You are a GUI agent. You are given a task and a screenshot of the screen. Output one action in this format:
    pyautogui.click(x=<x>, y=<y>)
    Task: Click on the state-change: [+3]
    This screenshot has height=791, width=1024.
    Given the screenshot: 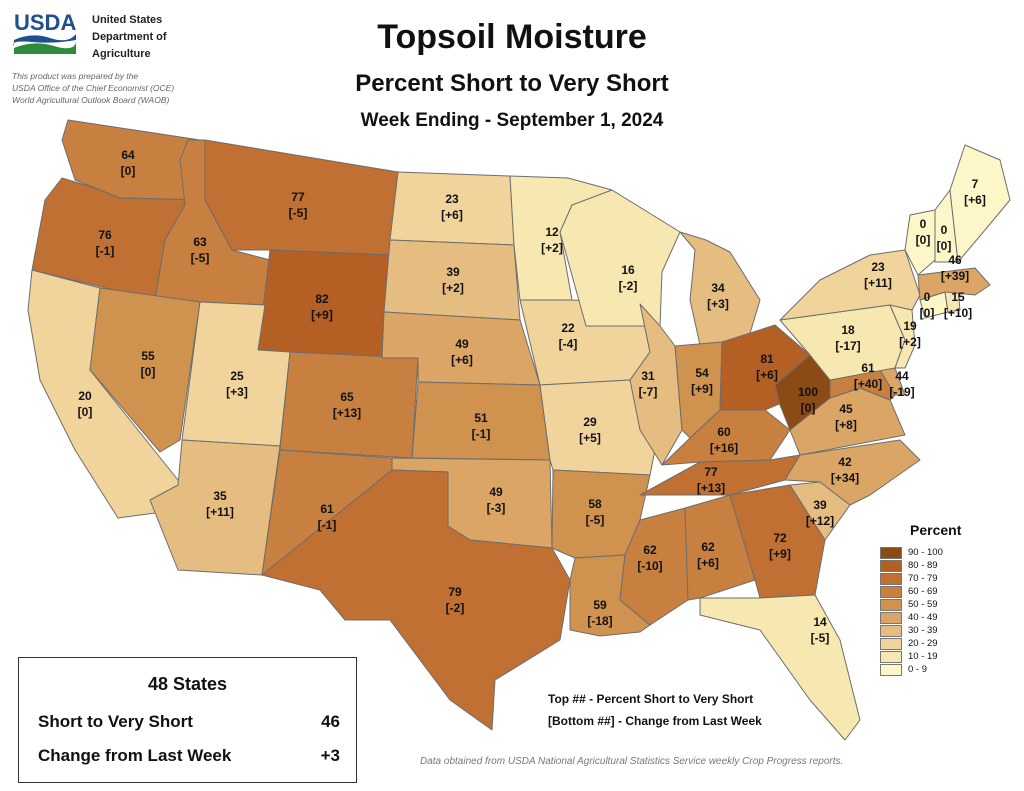 What is the action you would take?
    pyautogui.click(x=718, y=304)
    